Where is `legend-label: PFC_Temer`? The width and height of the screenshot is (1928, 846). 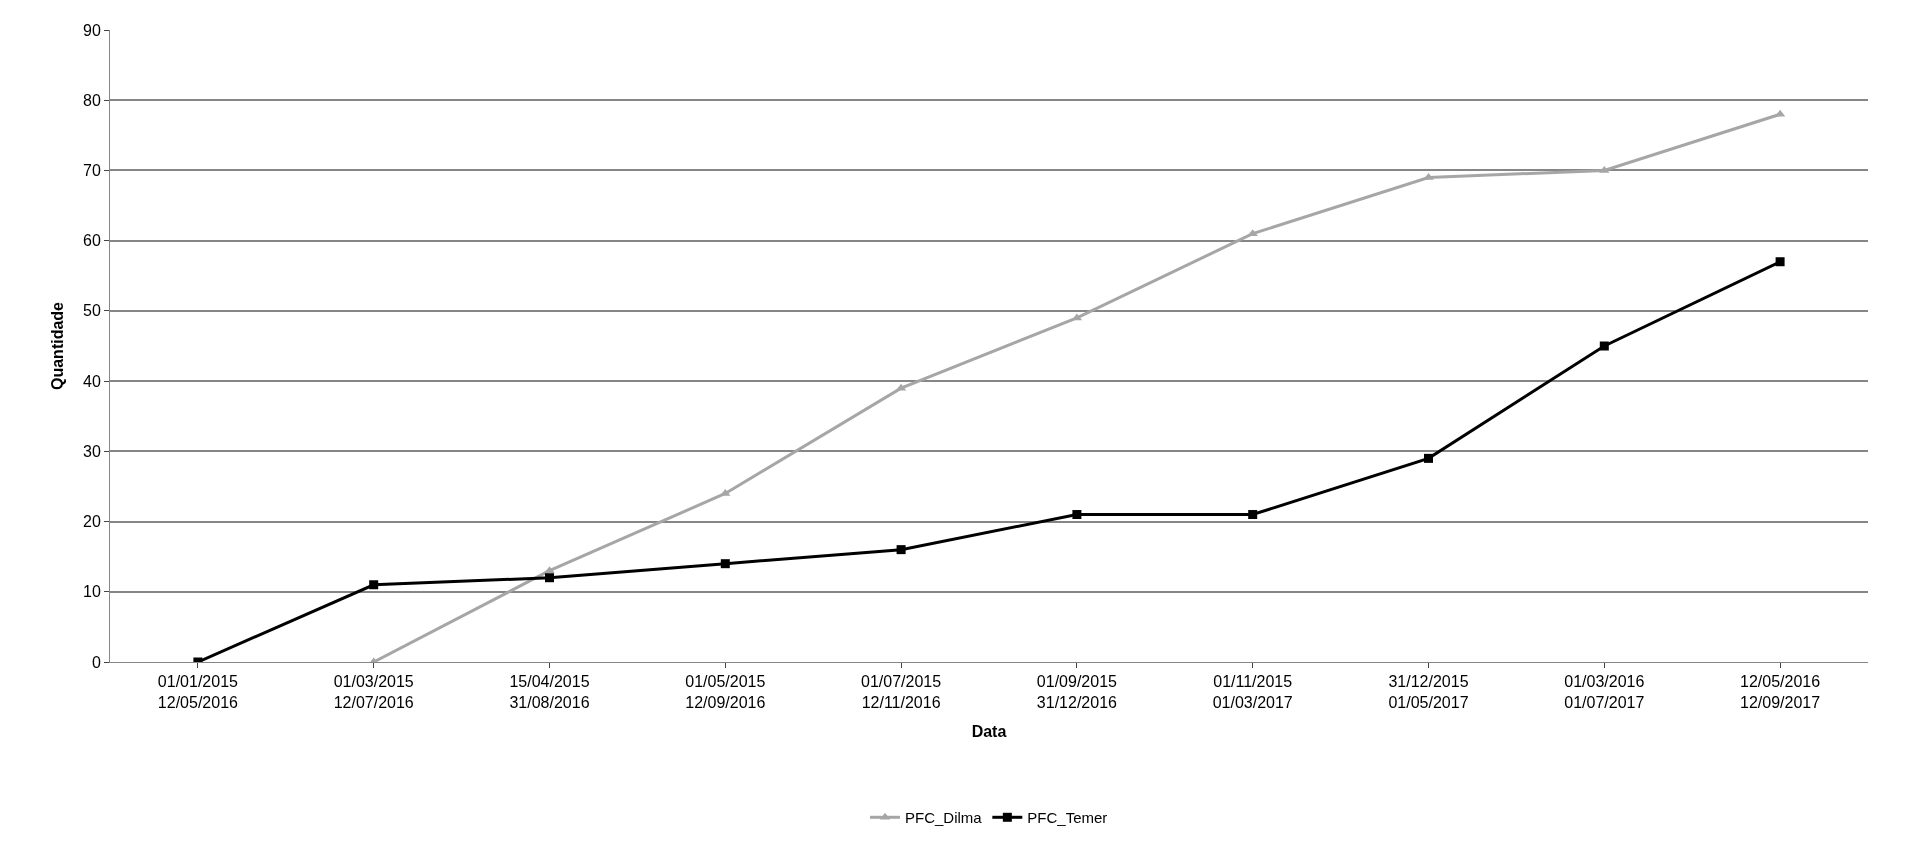
legend-label: PFC_Temer is located at coordinates (1067, 818).